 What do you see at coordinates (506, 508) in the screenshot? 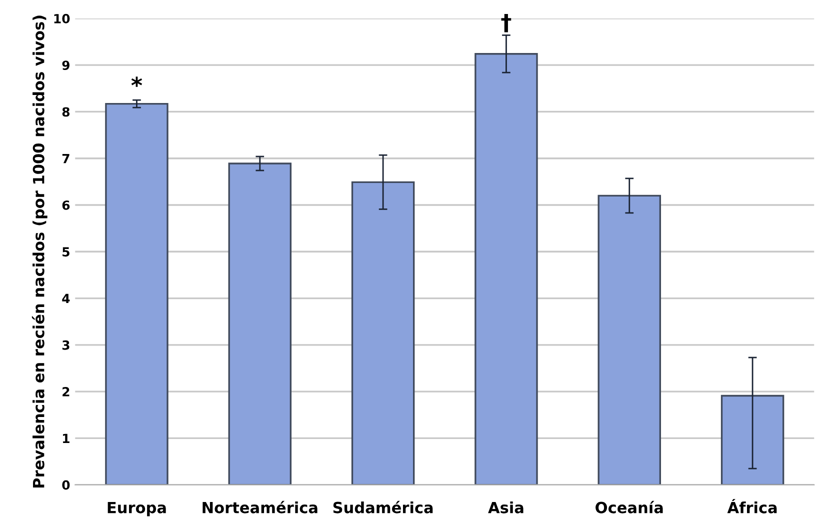
I see `x-tick-label: Asia` at bounding box center [506, 508].